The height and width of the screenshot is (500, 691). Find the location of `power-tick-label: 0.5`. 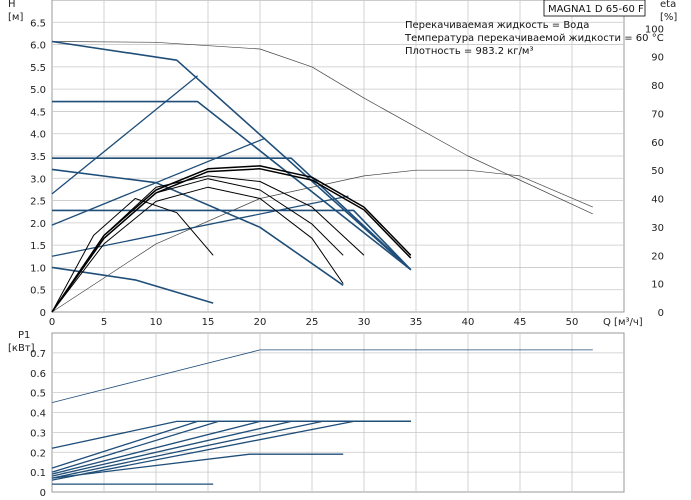

power-tick-label: 0.5 is located at coordinates (38, 394).